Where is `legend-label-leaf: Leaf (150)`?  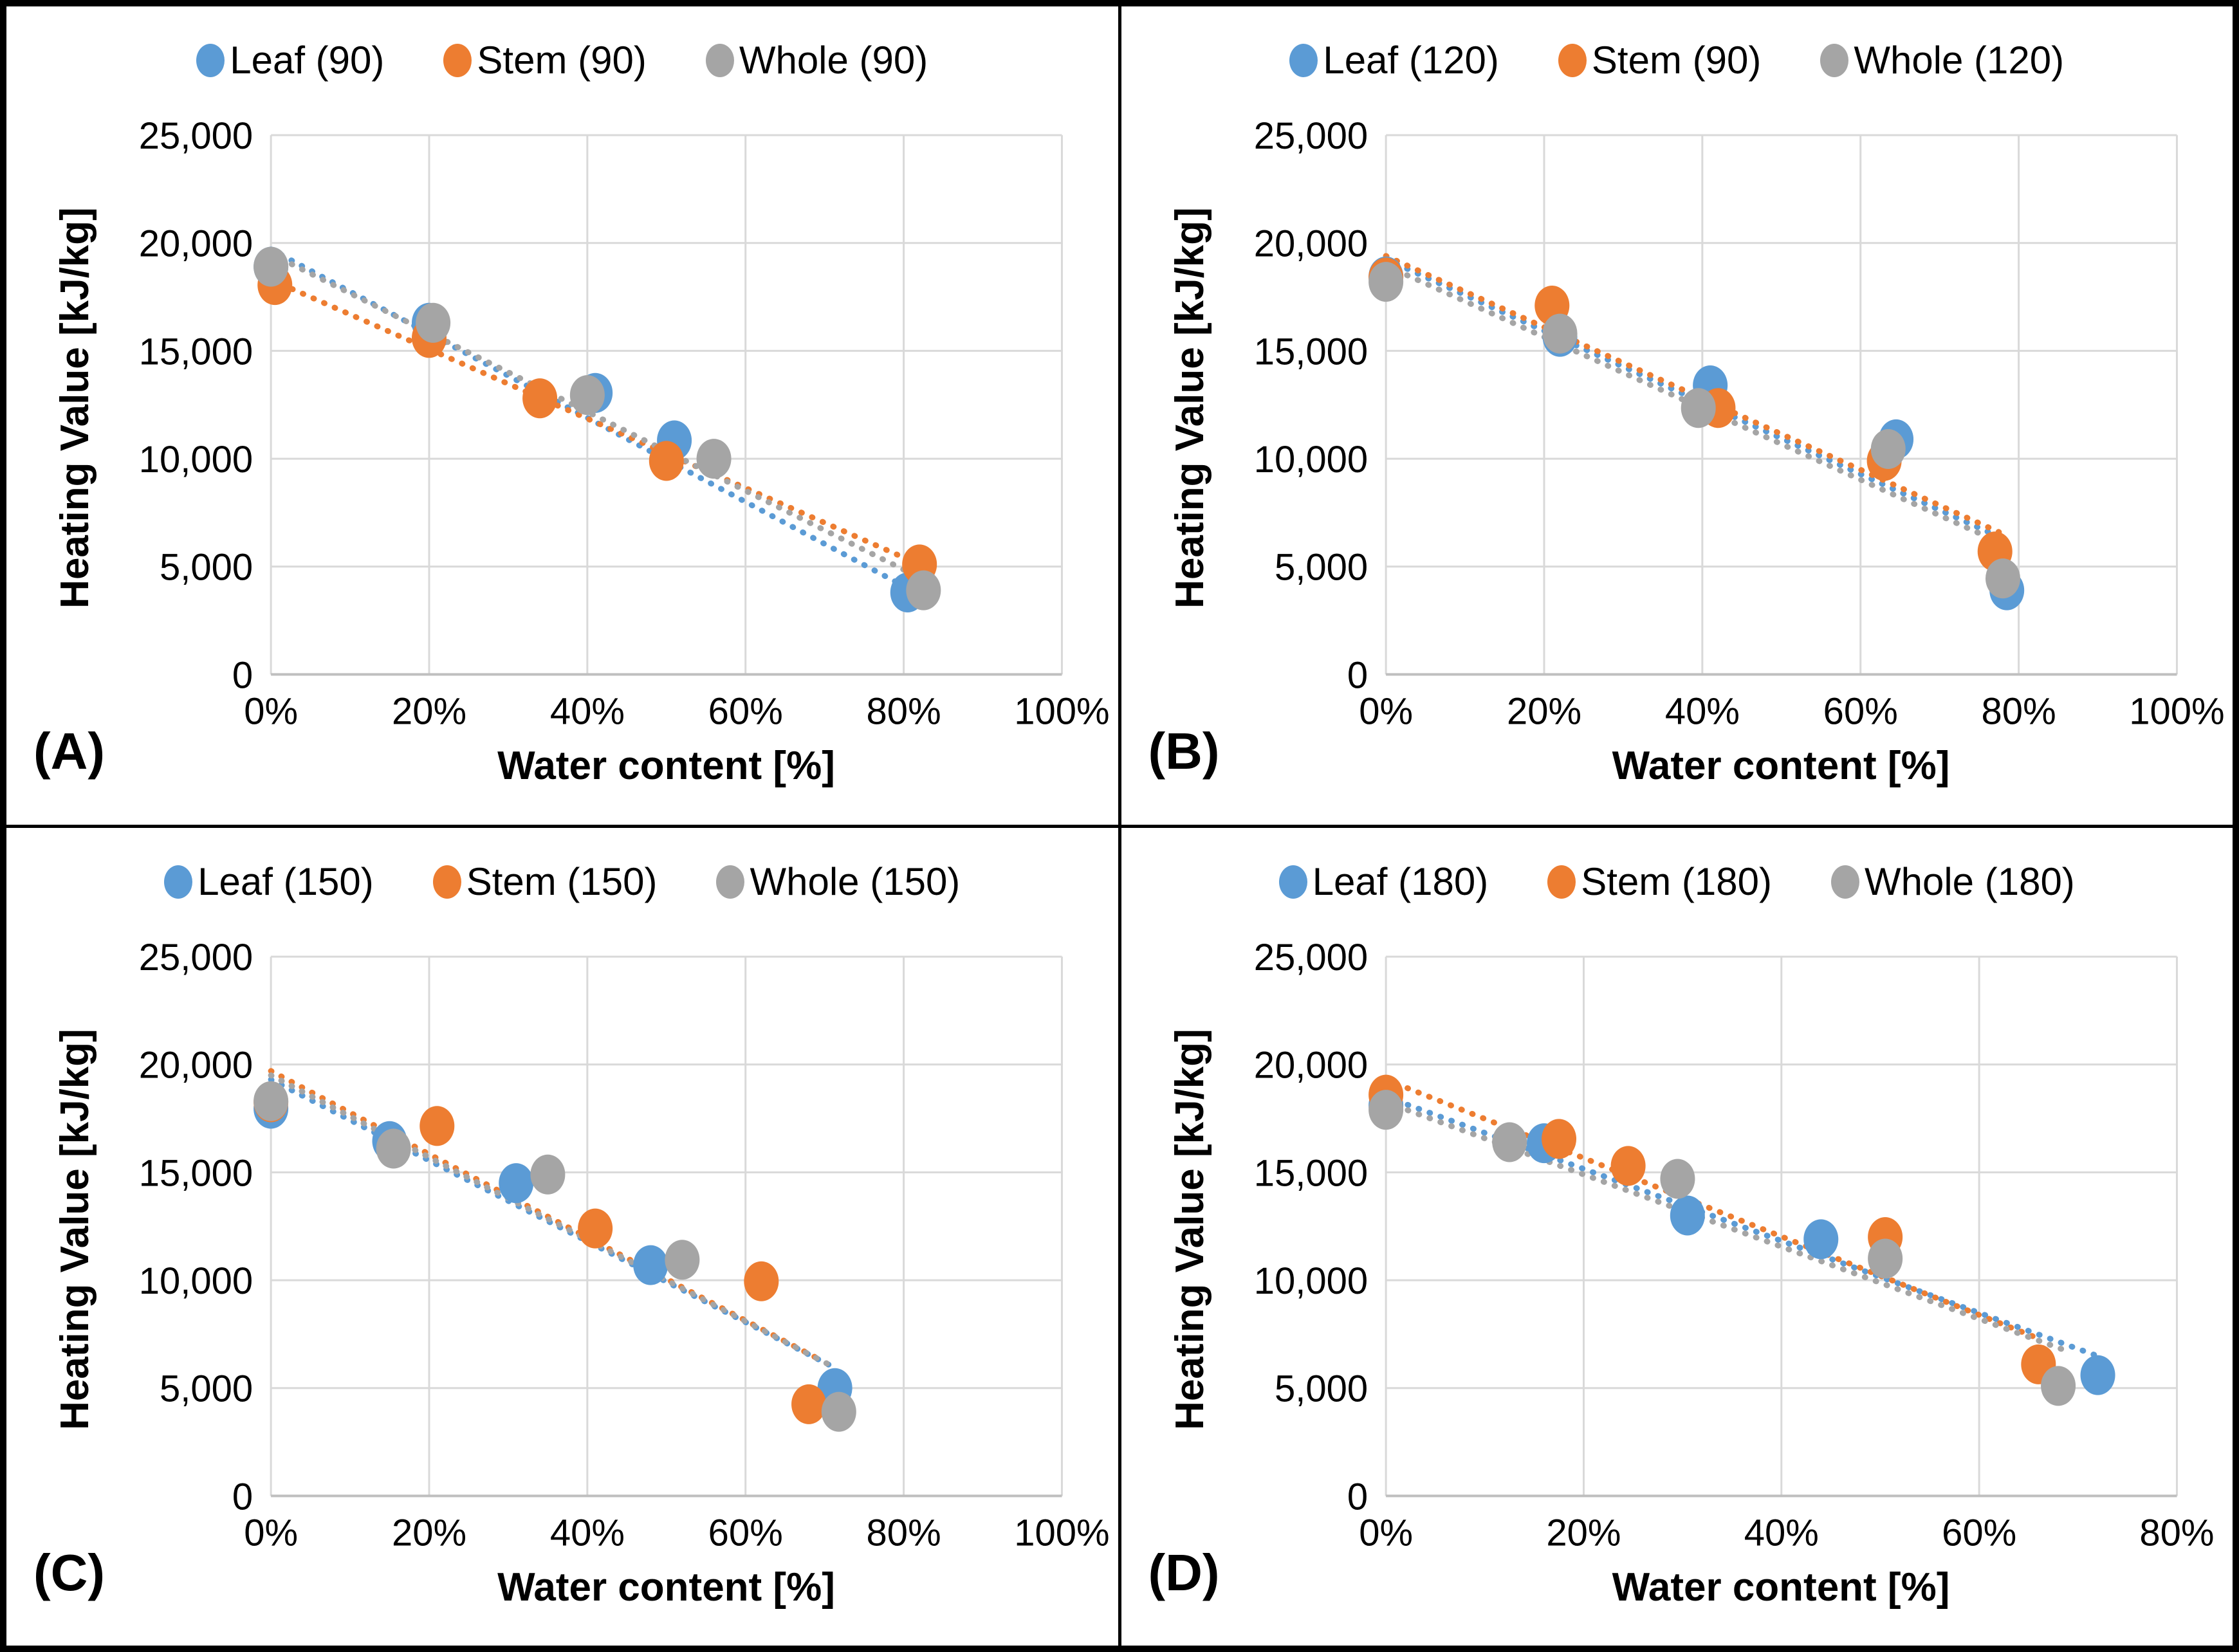 legend-label-leaf: Leaf (150) is located at coordinates (286, 881).